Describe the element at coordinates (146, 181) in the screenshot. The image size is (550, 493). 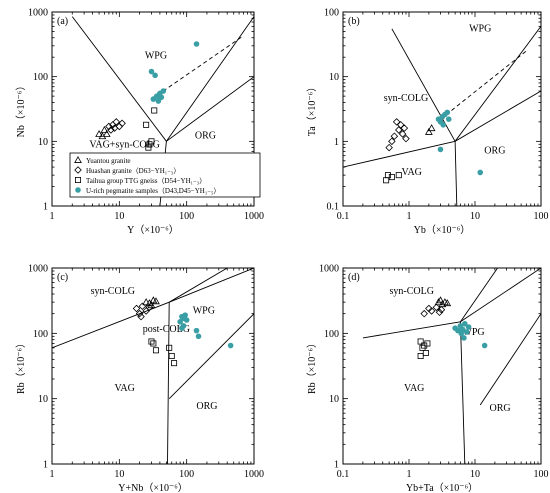
I see `legend-label-square: Taihua group TTG gneiss（D54−YH₁₋₃）` at that location.